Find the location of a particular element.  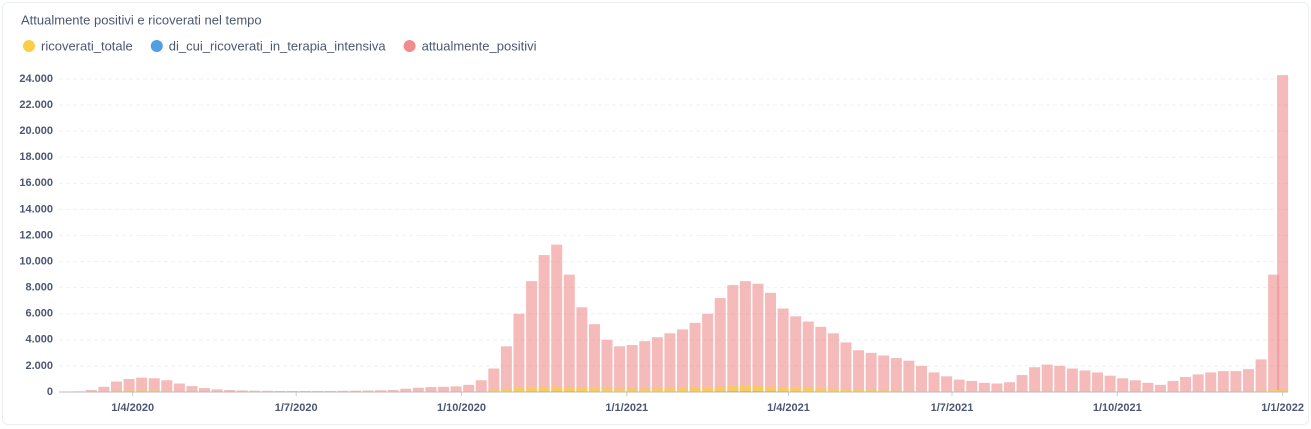

y-tick-label: 10.000 is located at coordinates (36, 261).